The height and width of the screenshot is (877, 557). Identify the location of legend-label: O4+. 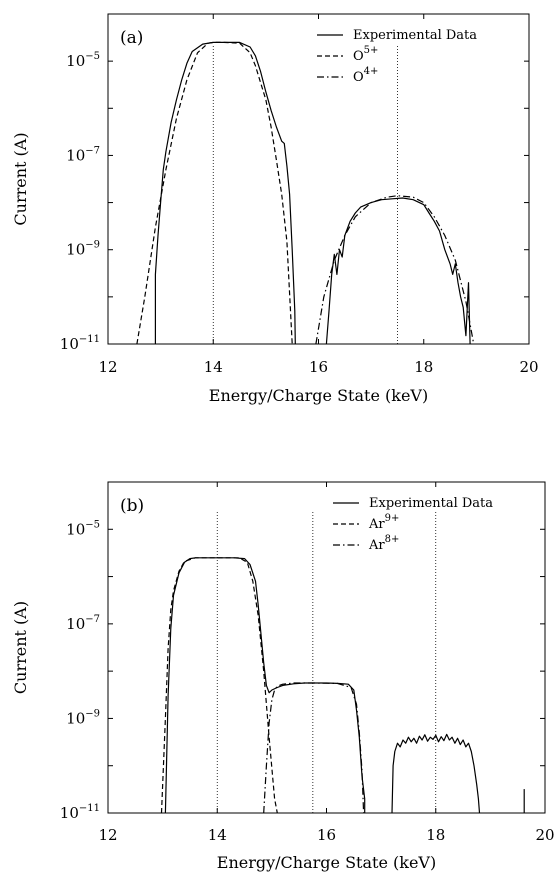
(365, 75).